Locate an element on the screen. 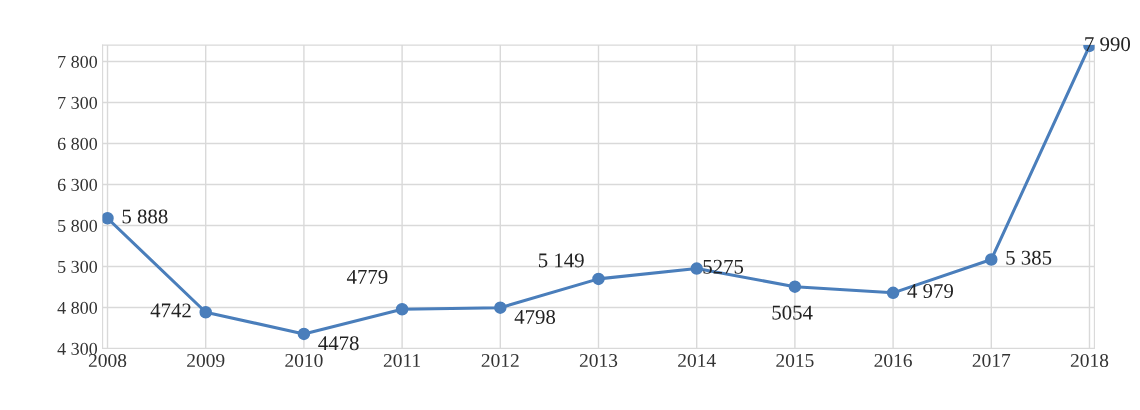 The width and height of the screenshot is (1140, 410). x-tick-label: 2014 is located at coordinates (697, 360).